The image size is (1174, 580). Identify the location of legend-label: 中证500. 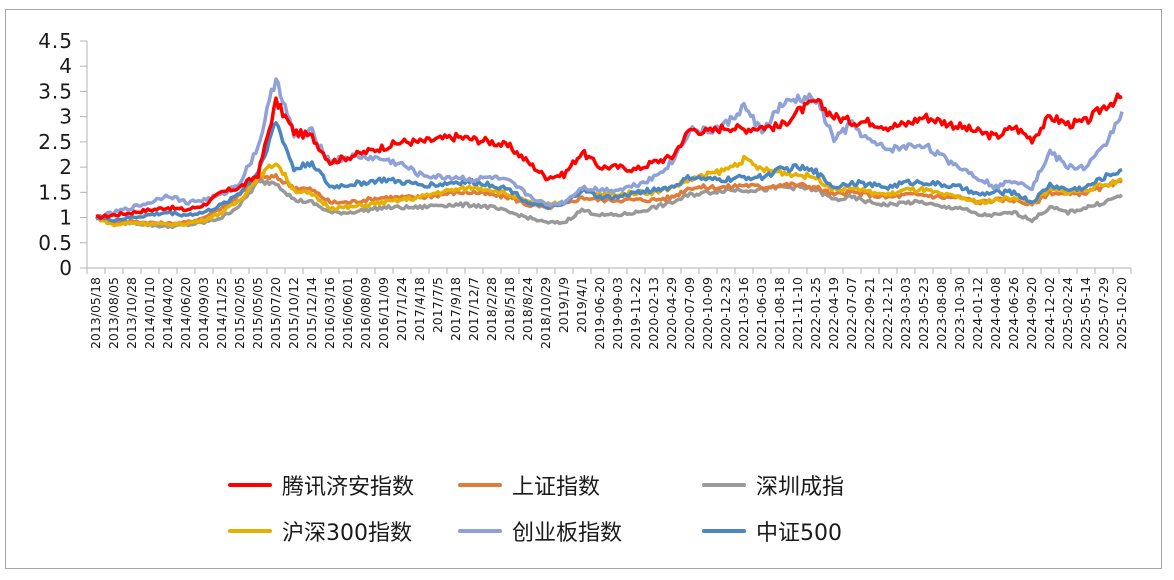
(799, 533).